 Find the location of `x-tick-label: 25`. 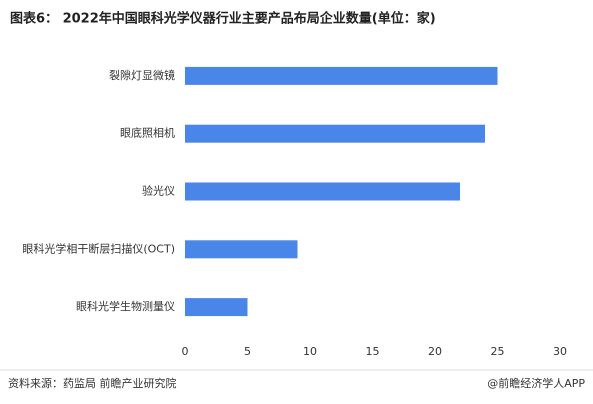

x-tick-label: 25 is located at coordinates (498, 351).